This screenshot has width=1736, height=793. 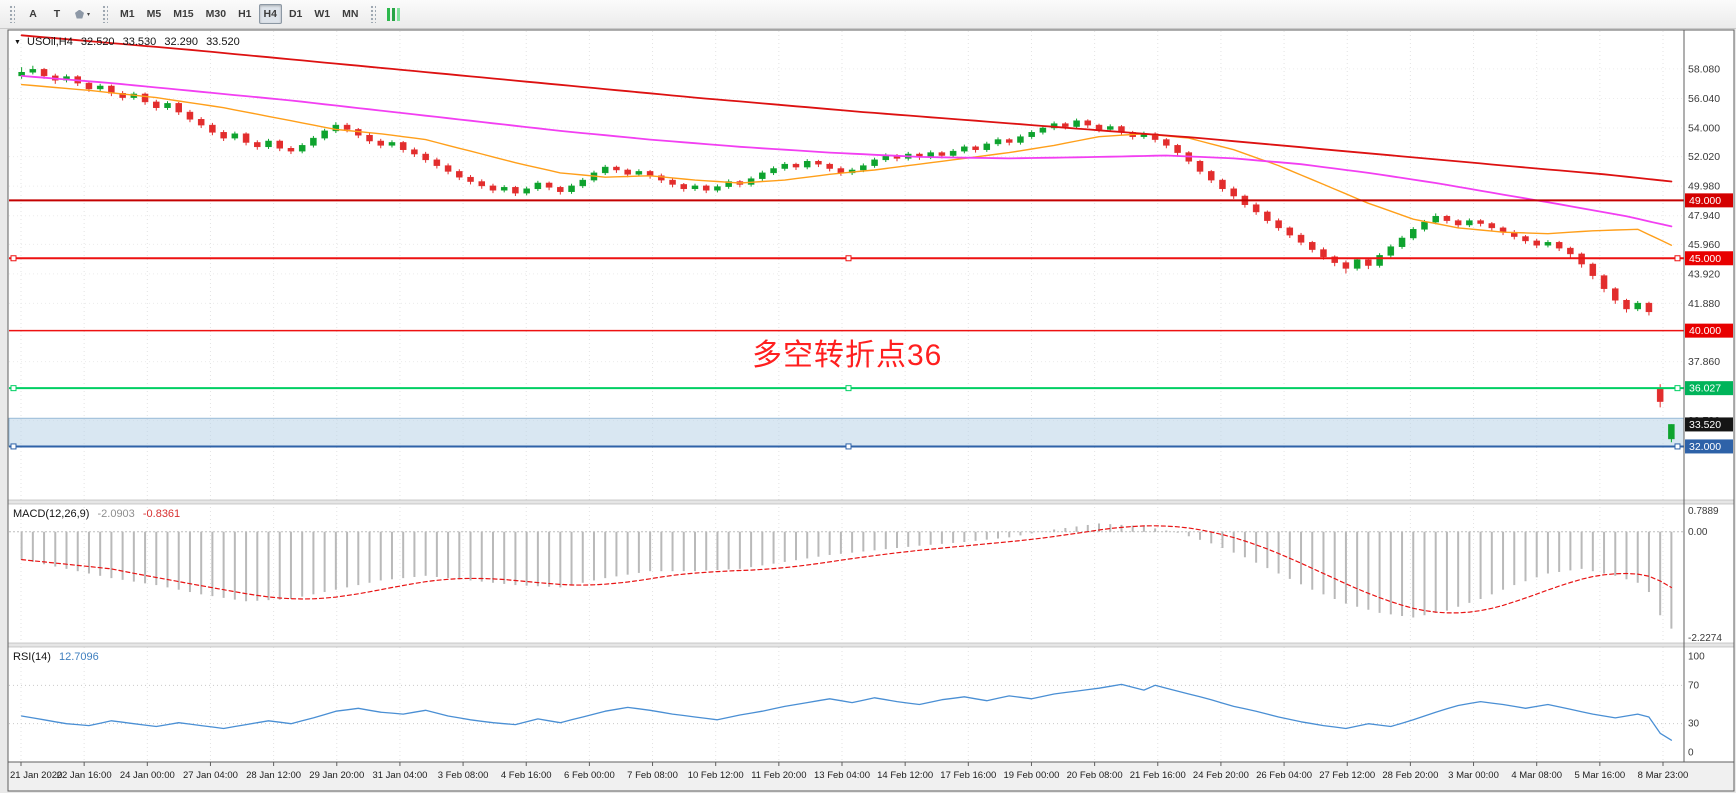 What do you see at coordinates (270, 14) in the screenshot?
I see `timeframe-h4-button: H4` at bounding box center [270, 14].